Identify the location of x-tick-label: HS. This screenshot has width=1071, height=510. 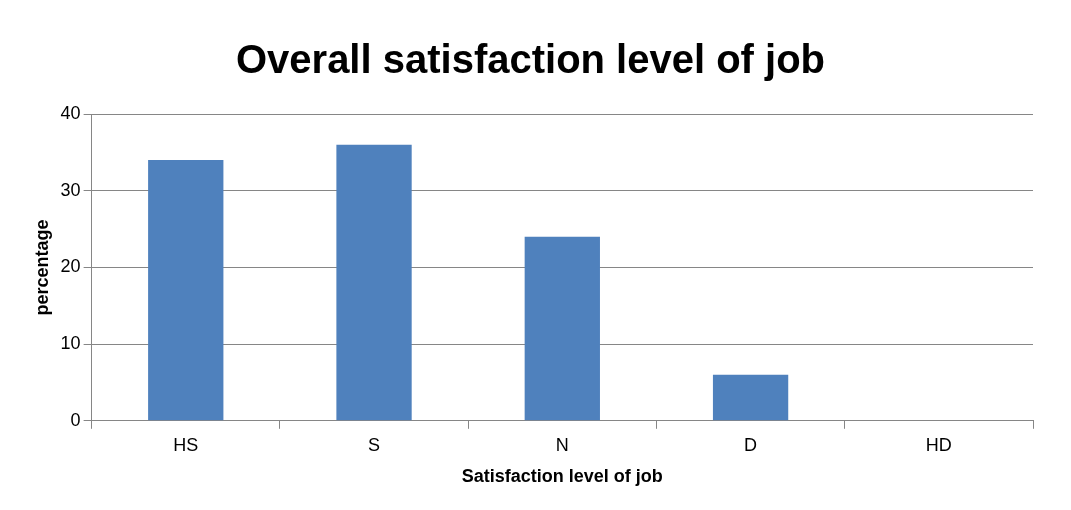
(186, 444).